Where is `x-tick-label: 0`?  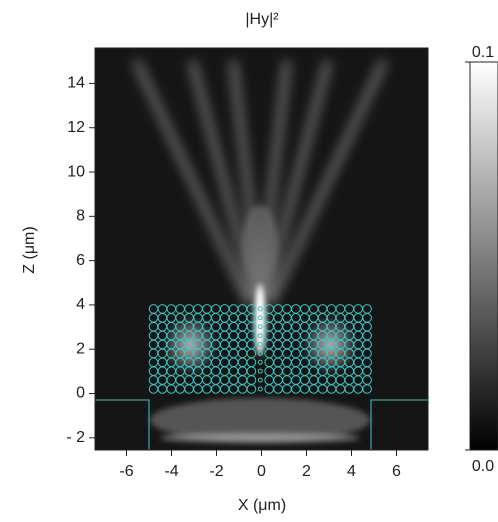
x-tick-label: 0 is located at coordinates (261, 471).